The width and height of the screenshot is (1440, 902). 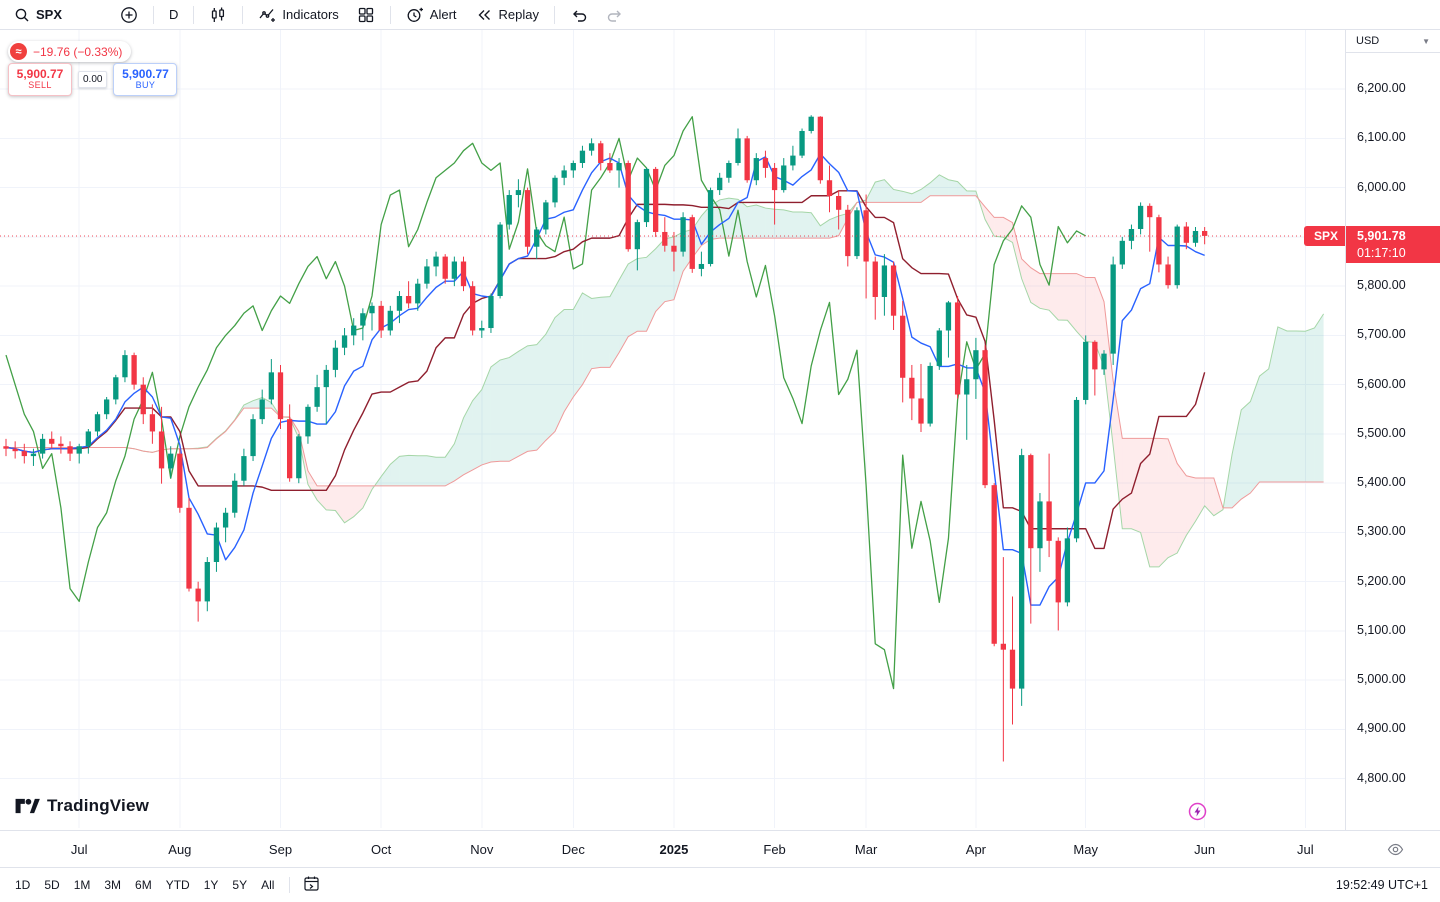 What do you see at coordinates (1381, 285) in the screenshot?
I see `price-tick-label: 5,800.00` at bounding box center [1381, 285].